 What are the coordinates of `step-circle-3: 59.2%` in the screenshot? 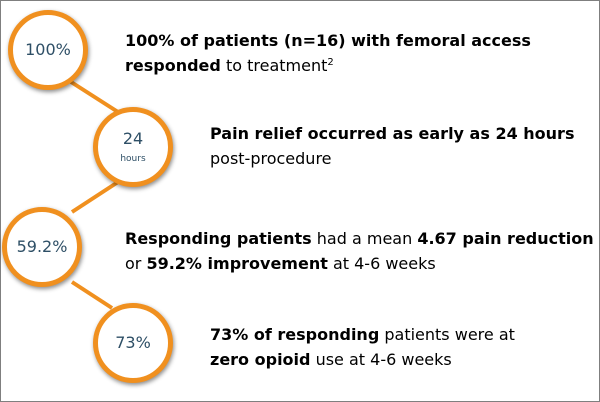 It's located at (42, 247).